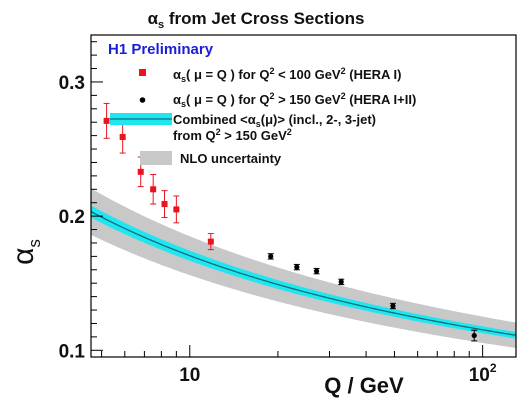 The width and height of the screenshot is (520, 406). What do you see at coordinates (161, 49) in the screenshot?
I see `h1-preliminary-tag: H1 Preliminary` at bounding box center [161, 49].